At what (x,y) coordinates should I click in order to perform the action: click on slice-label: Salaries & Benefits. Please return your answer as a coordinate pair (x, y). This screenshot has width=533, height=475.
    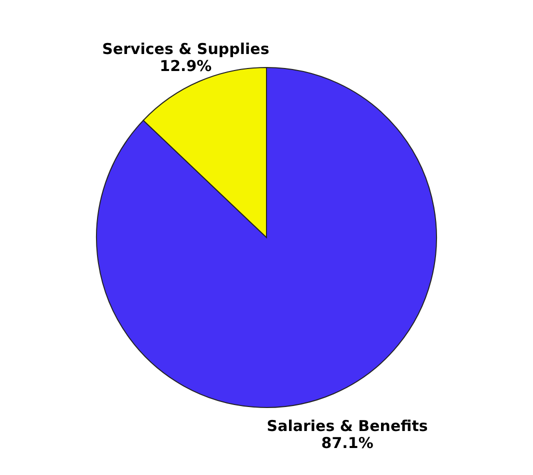
    Looking at the image, I should click on (347, 425).